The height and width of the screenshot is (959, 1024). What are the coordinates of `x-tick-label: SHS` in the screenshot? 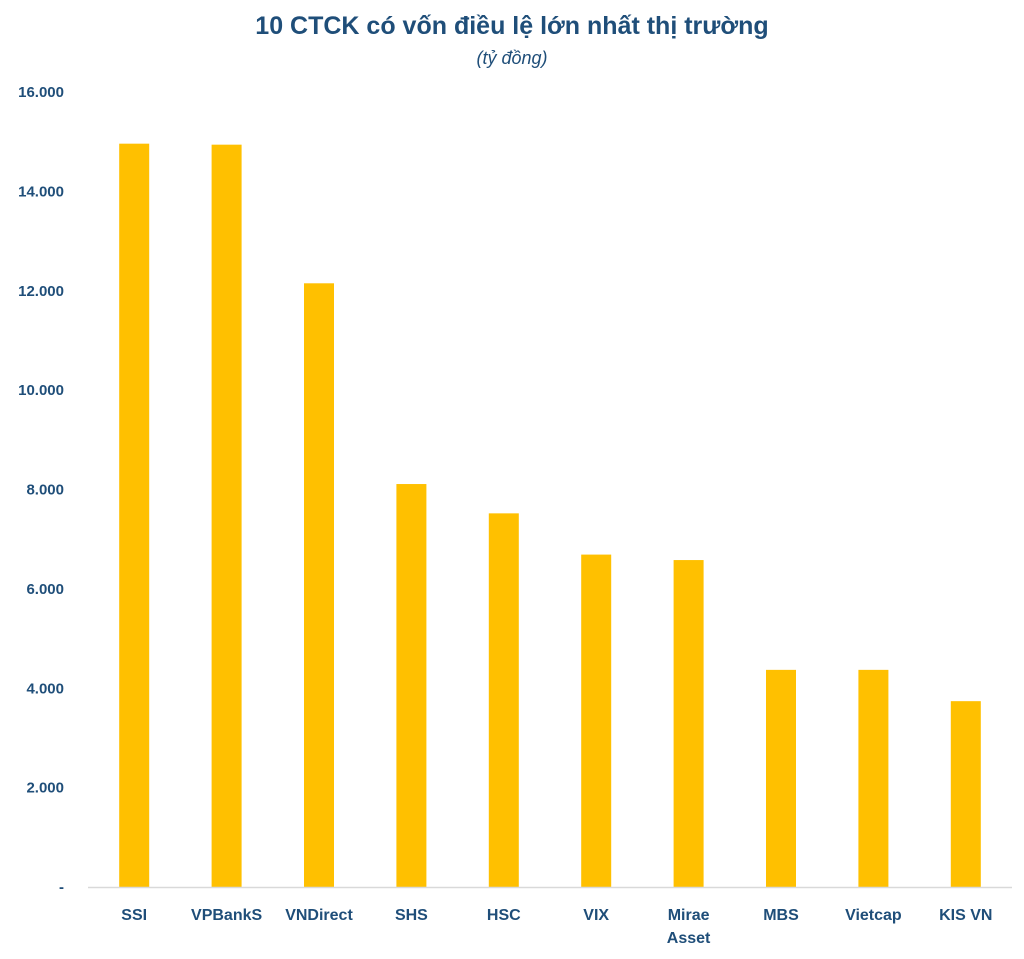 It's located at (411, 915).